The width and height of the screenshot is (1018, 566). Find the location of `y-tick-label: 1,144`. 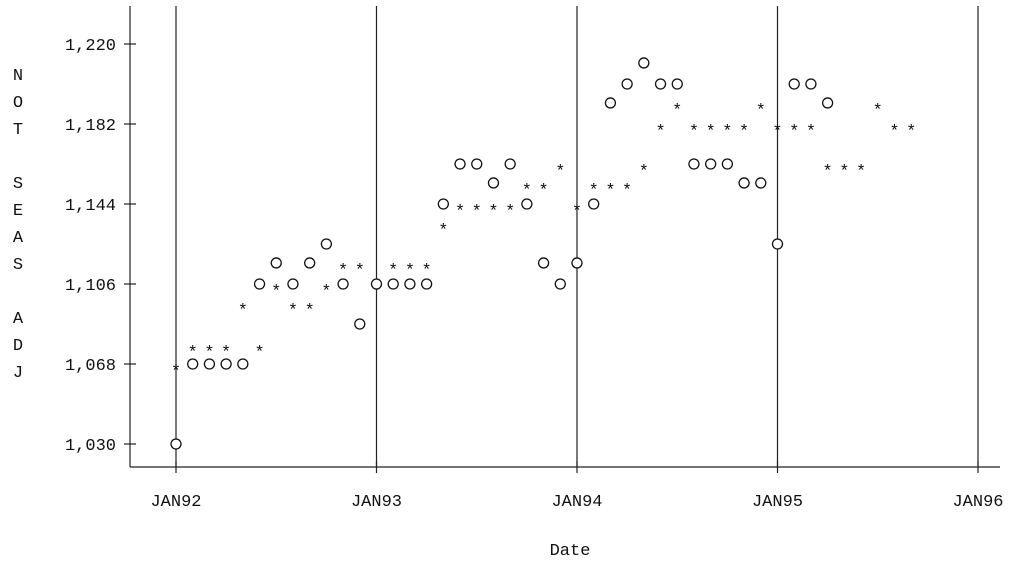

y-tick-label: 1,144 is located at coordinates (90, 206).